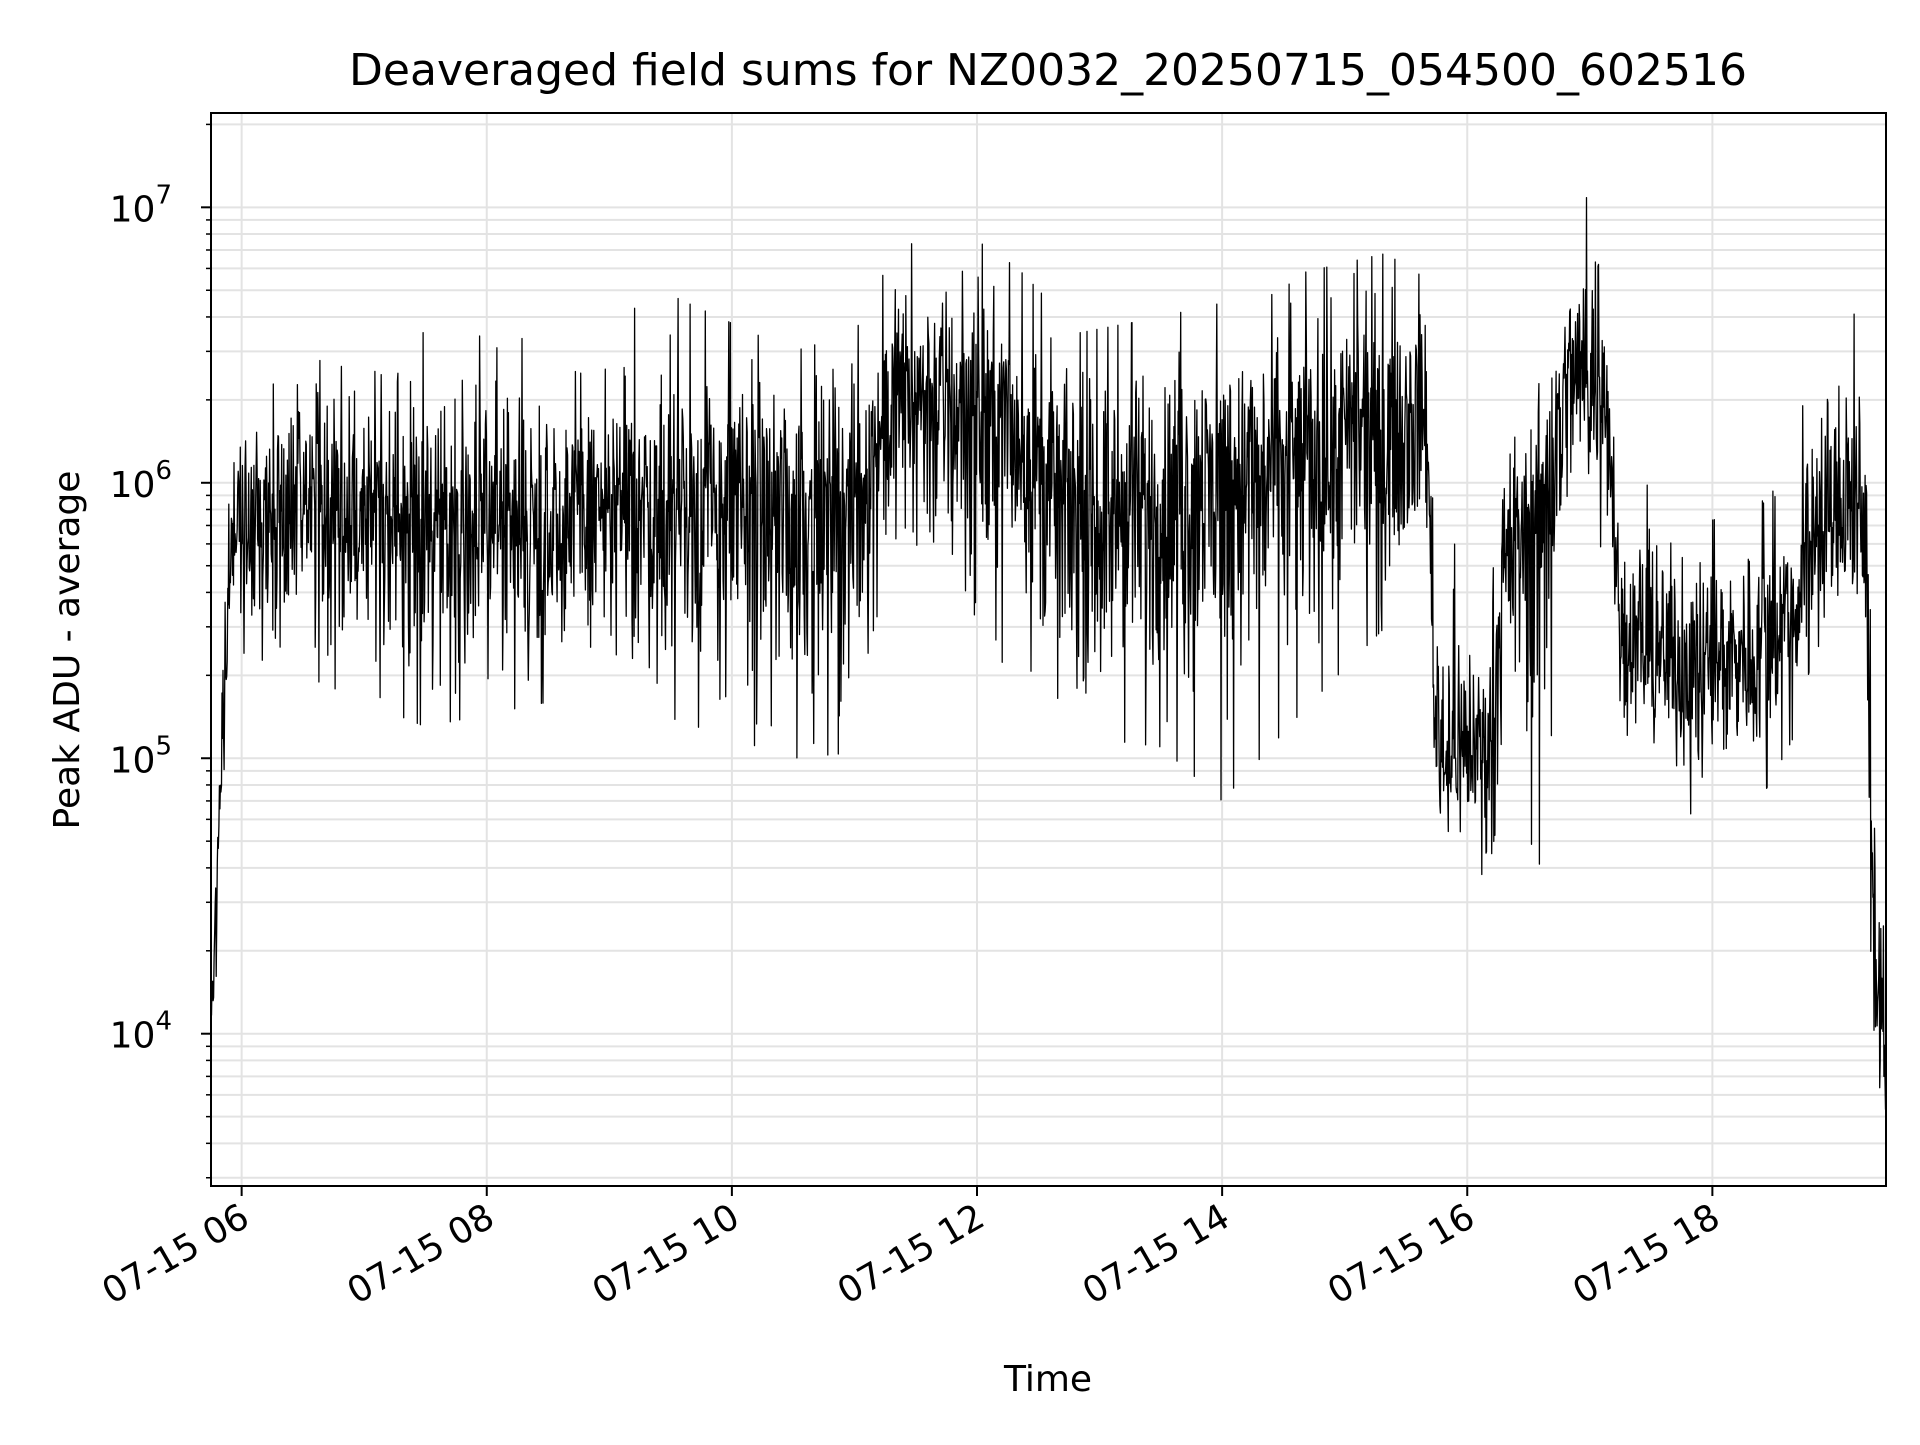 This screenshot has width=1920, height=1445. What do you see at coordinates (163, 1022) in the screenshot?
I see `y-tick-label-exponent: 4` at bounding box center [163, 1022].